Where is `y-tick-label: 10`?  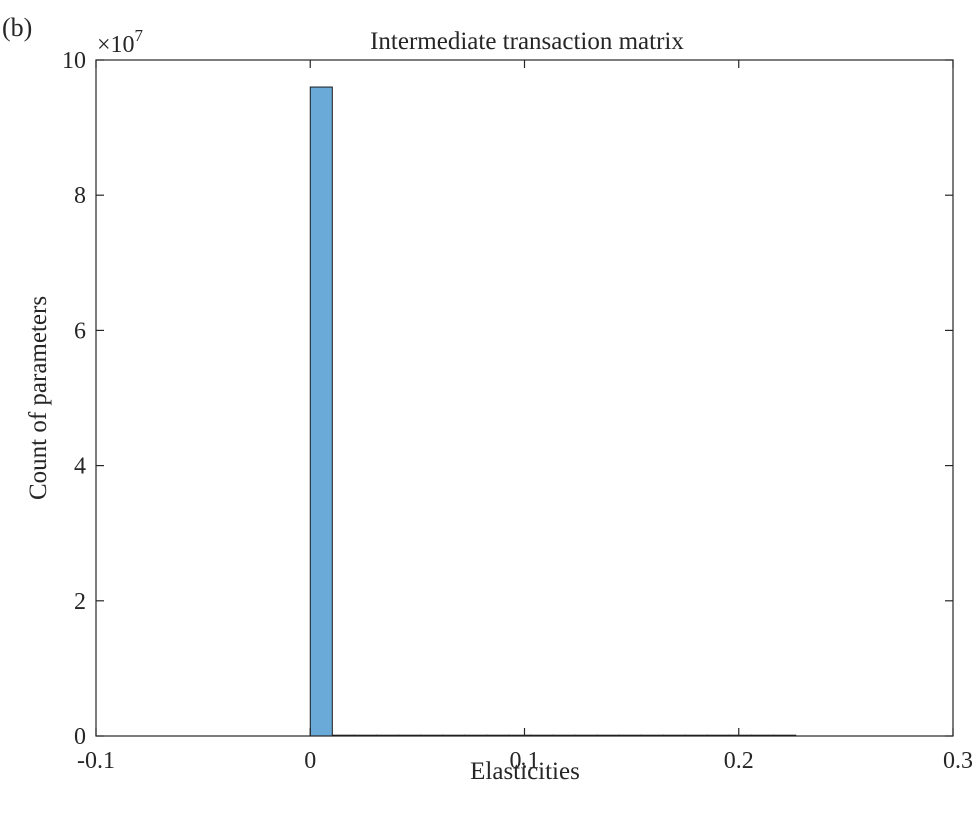 y-tick-label: 10 is located at coordinates (74, 61).